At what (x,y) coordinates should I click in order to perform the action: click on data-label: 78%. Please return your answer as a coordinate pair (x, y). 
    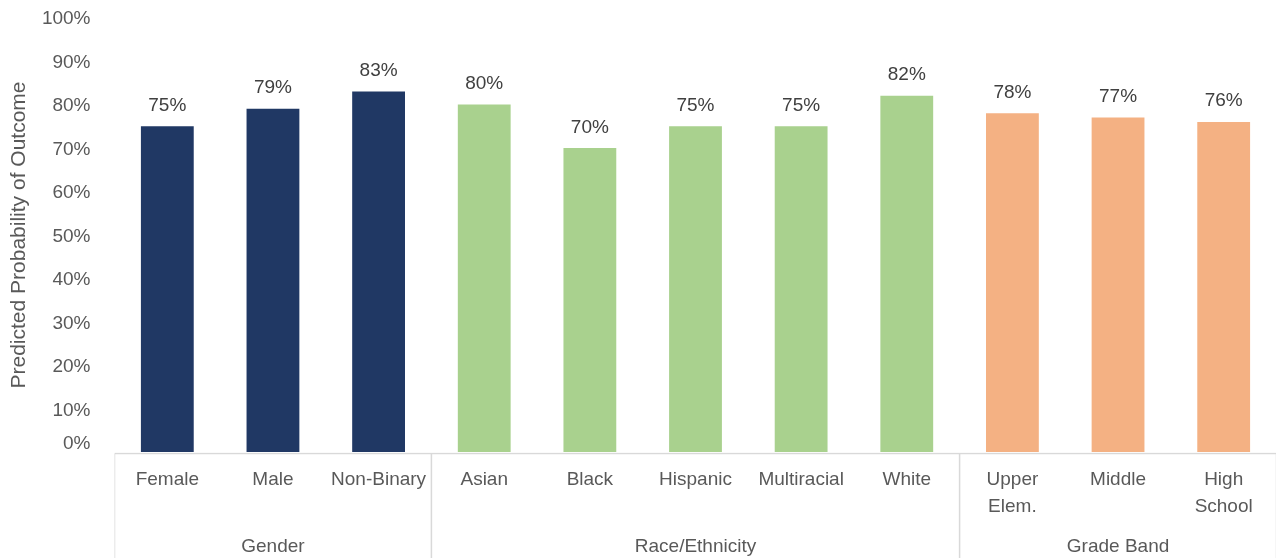
    Looking at the image, I should click on (1012, 91).